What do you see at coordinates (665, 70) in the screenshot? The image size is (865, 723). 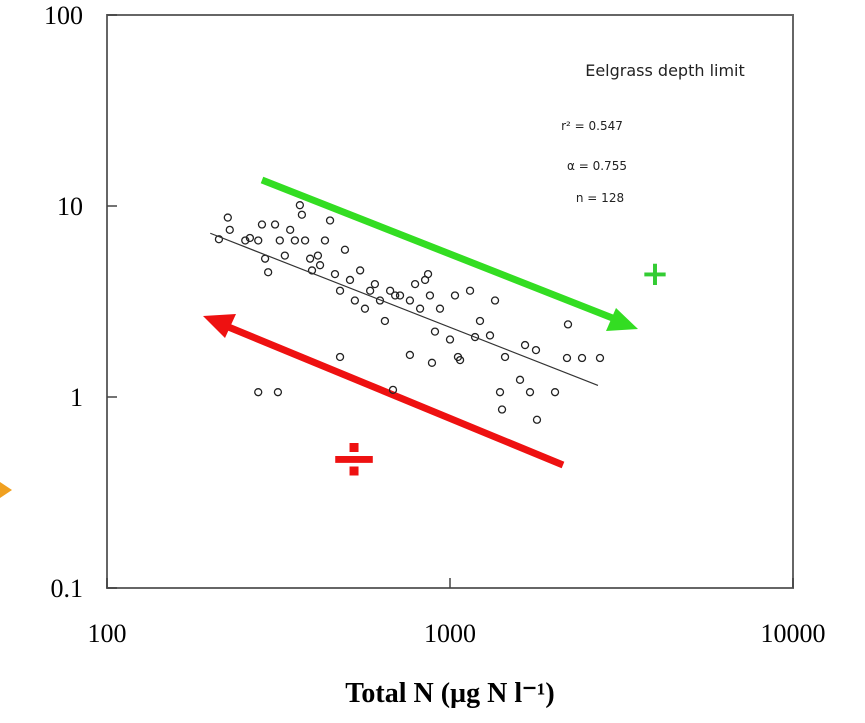 I see `annotation: Eelgrass depth limit` at bounding box center [665, 70].